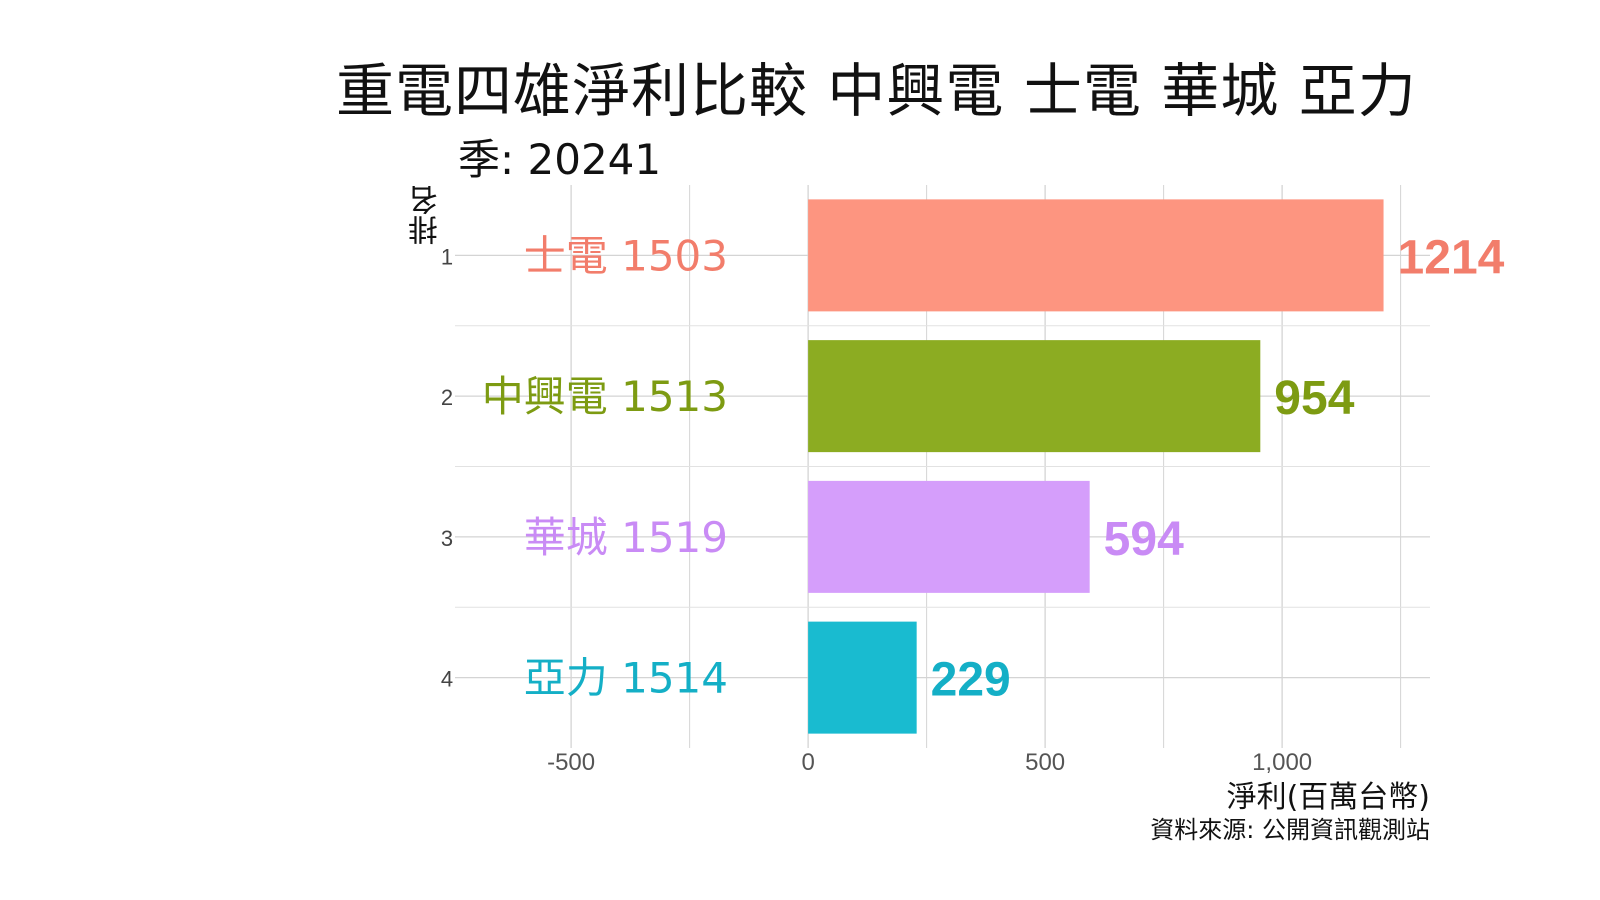 This screenshot has width=1600, height=900. I want to click on x-tick-label: 0, so click(807, 762).